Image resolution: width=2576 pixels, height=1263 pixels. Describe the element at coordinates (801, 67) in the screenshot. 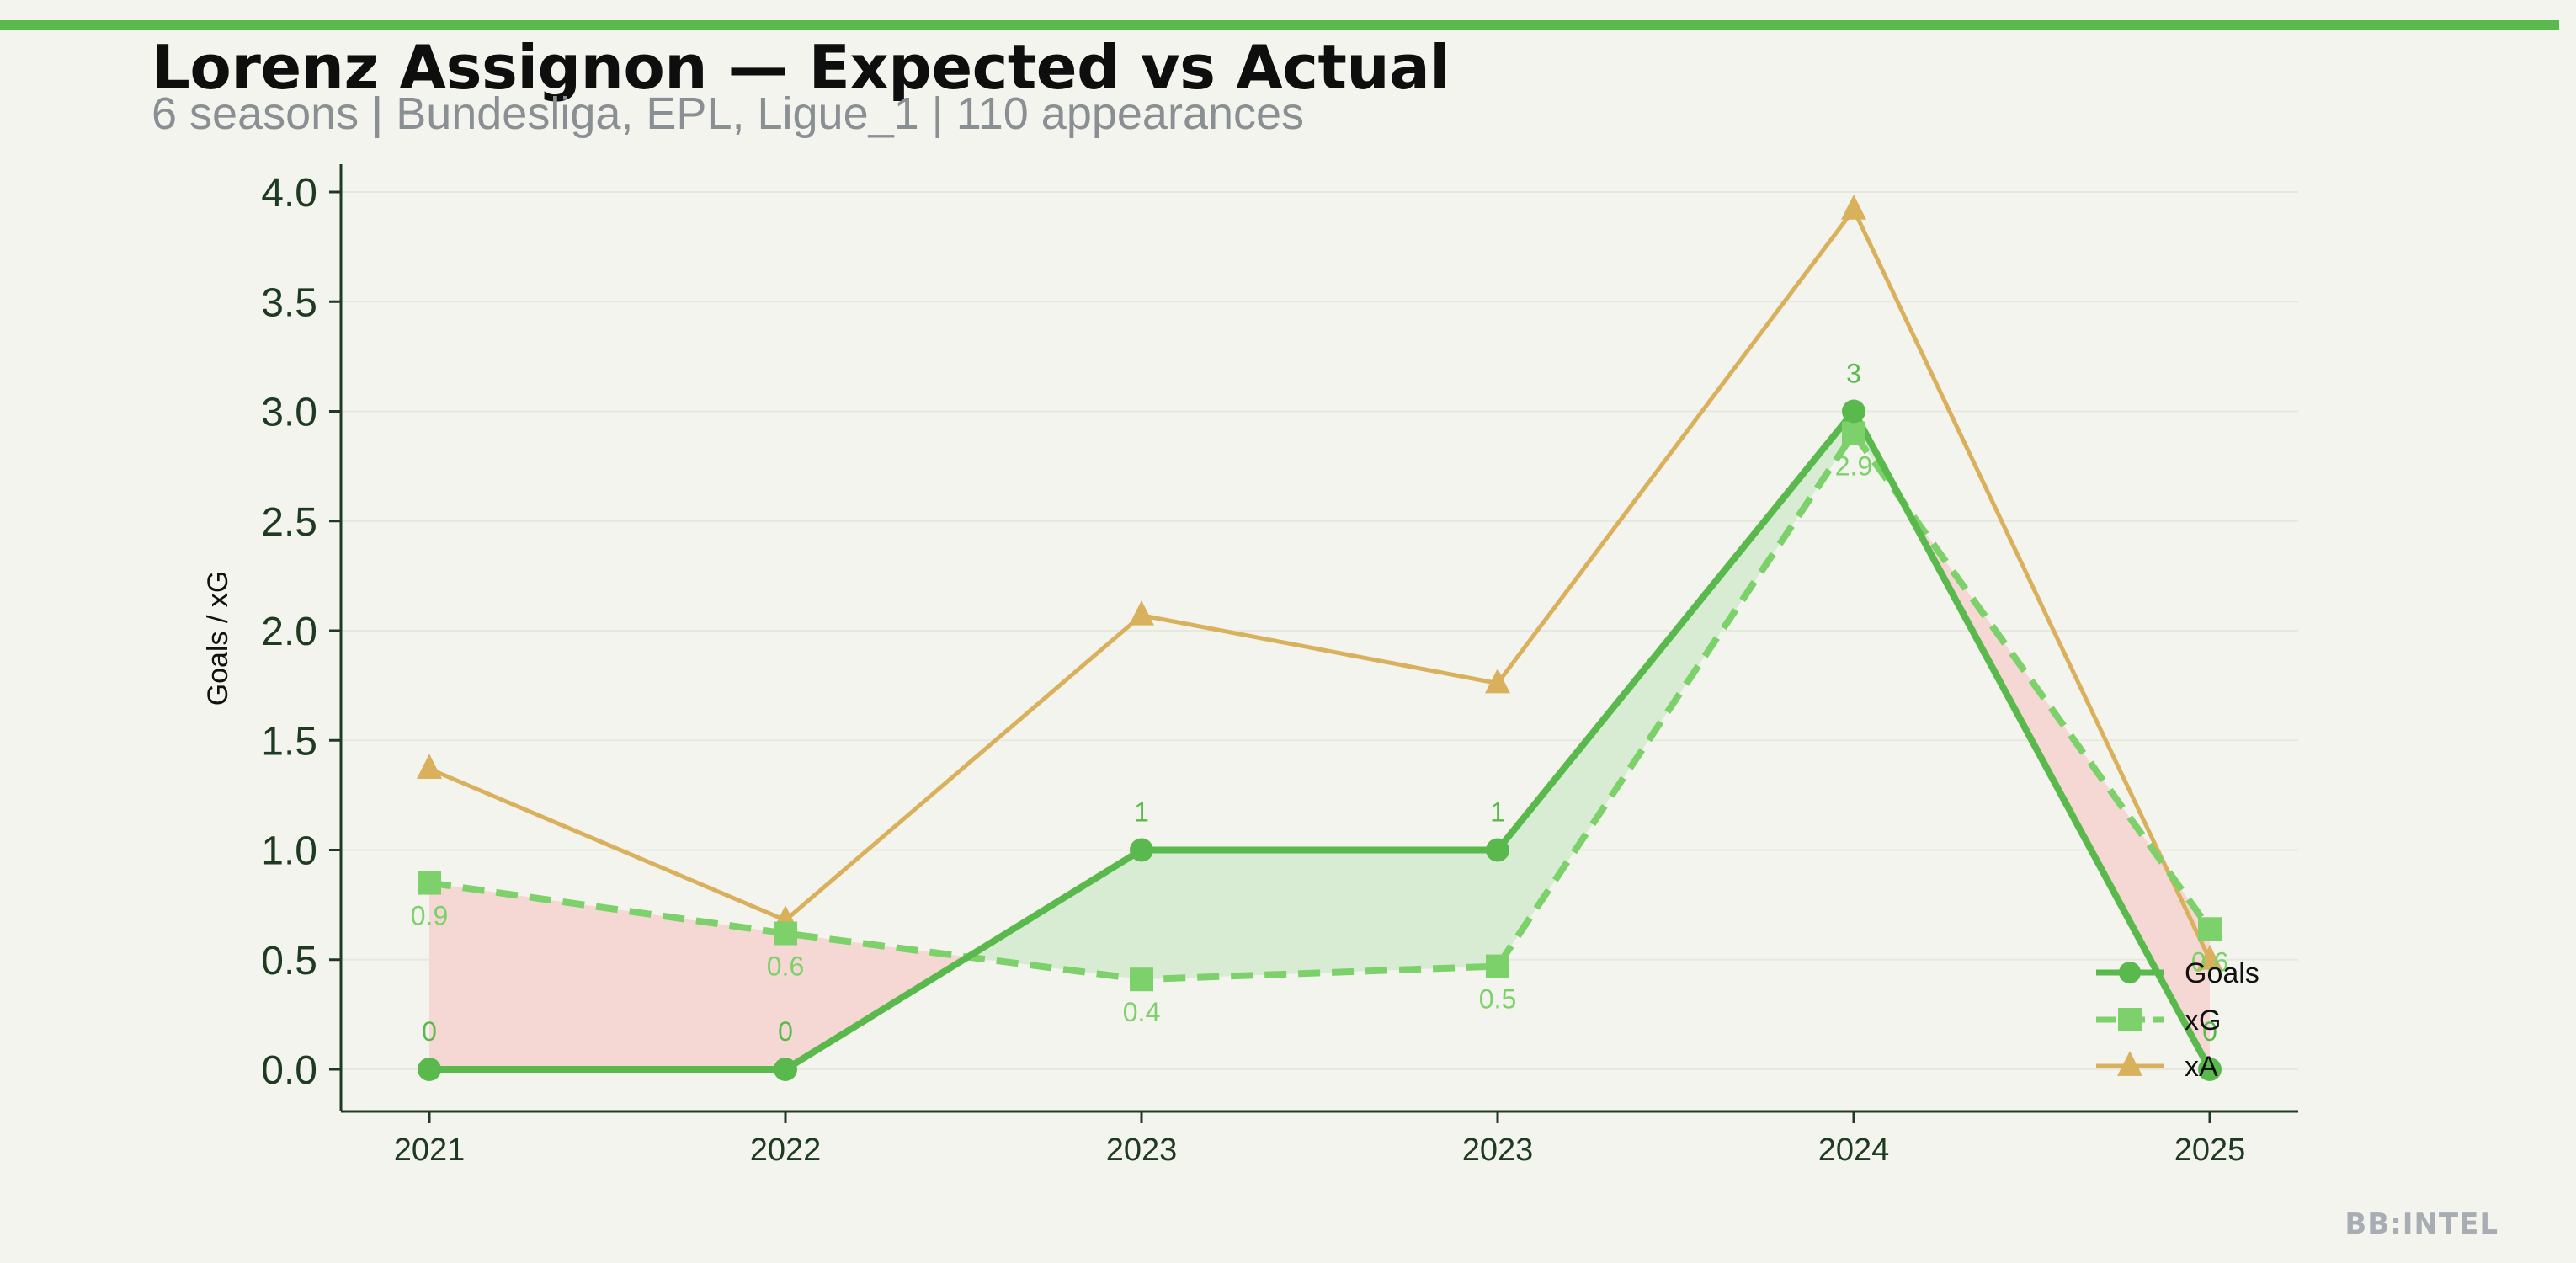

I see `chart-title: Lorenz Assignon — Expected vs Actual` at that location.